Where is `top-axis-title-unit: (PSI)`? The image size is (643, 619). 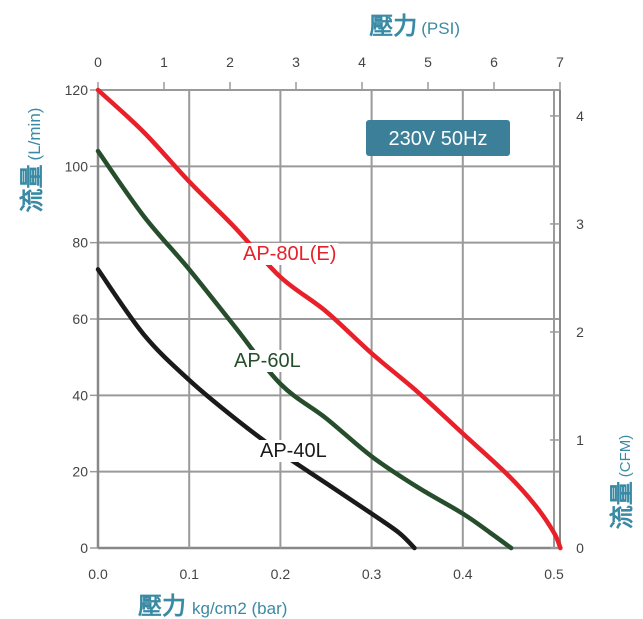
top-axis-title-unit: (PSI) is located at coordinates (440, 28).